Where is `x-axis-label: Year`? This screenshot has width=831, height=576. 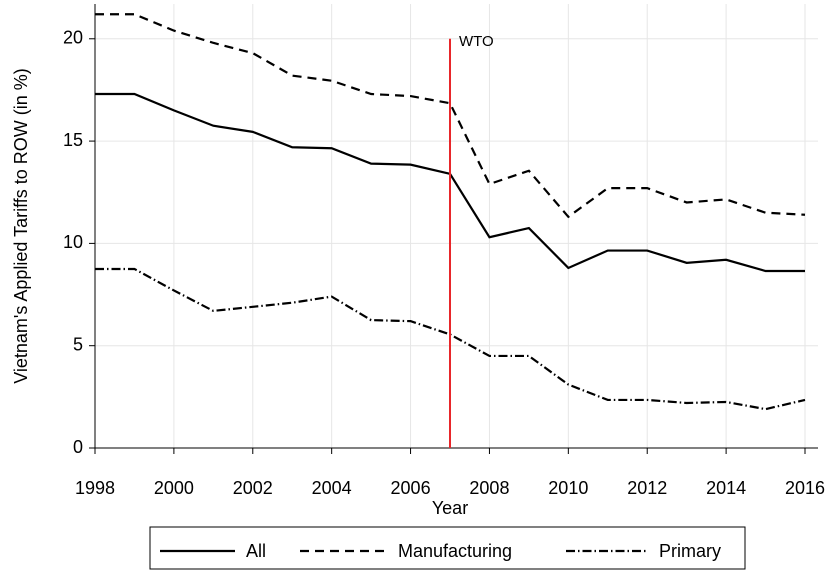 x-axis-label: Year is located at coordinates (450, 508).